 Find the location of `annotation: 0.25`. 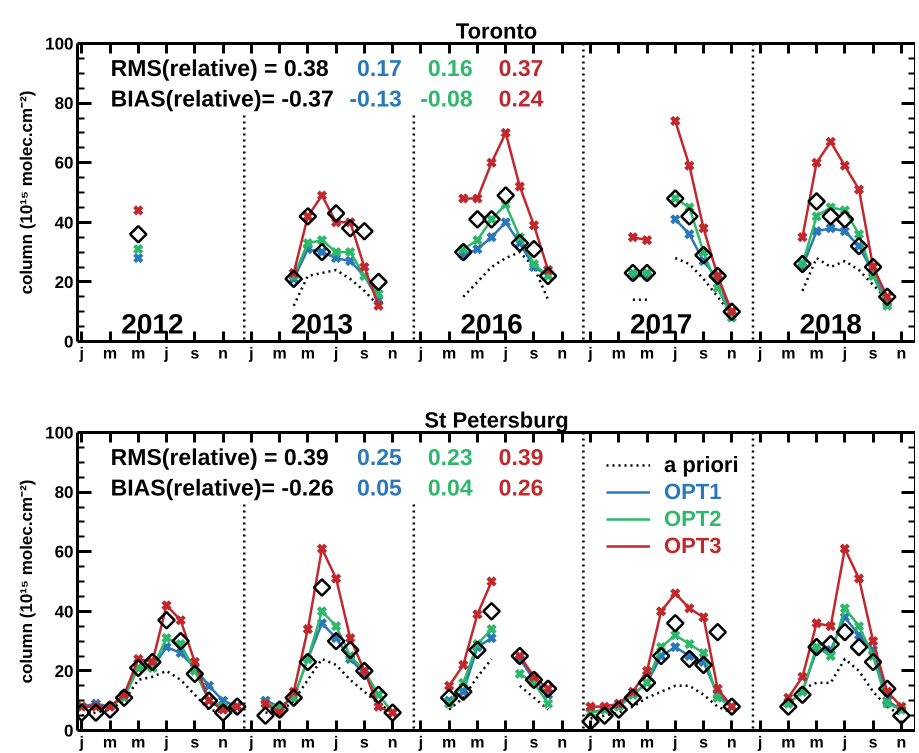

annotation: 0.25 is located at coordinates (379, 457).